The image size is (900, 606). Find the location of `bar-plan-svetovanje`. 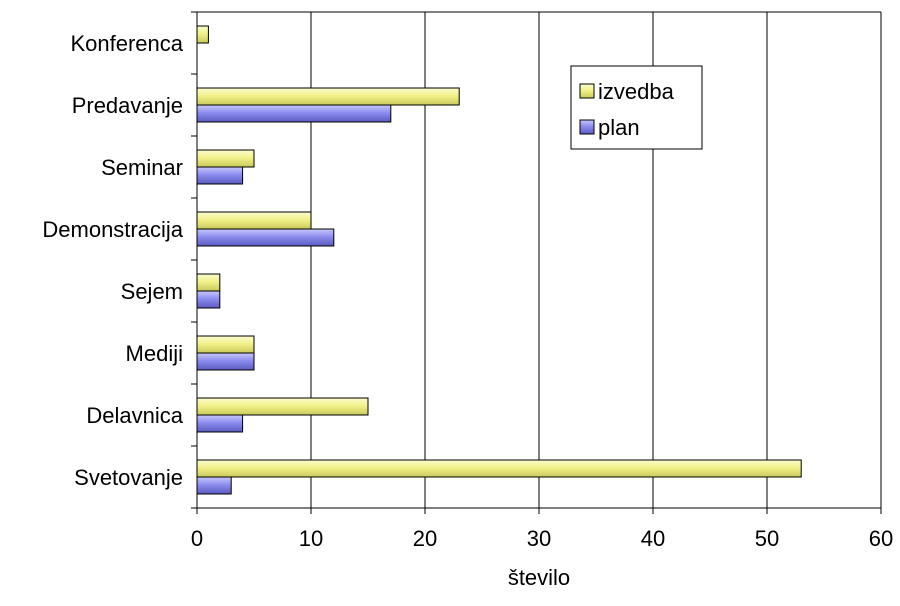

bar-plan-svetovanje is located at coordinates (214, 485).